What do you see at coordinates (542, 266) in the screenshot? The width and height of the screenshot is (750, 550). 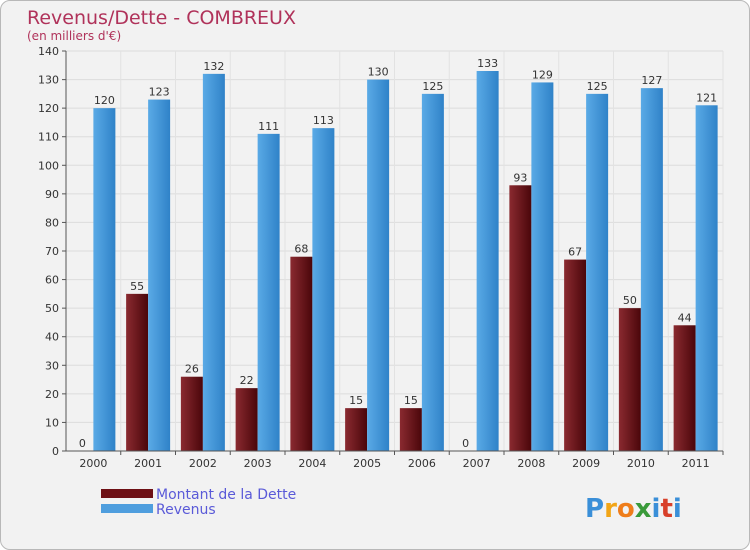 I see `bar-revenue-2008` at bounding box center [542, 266].